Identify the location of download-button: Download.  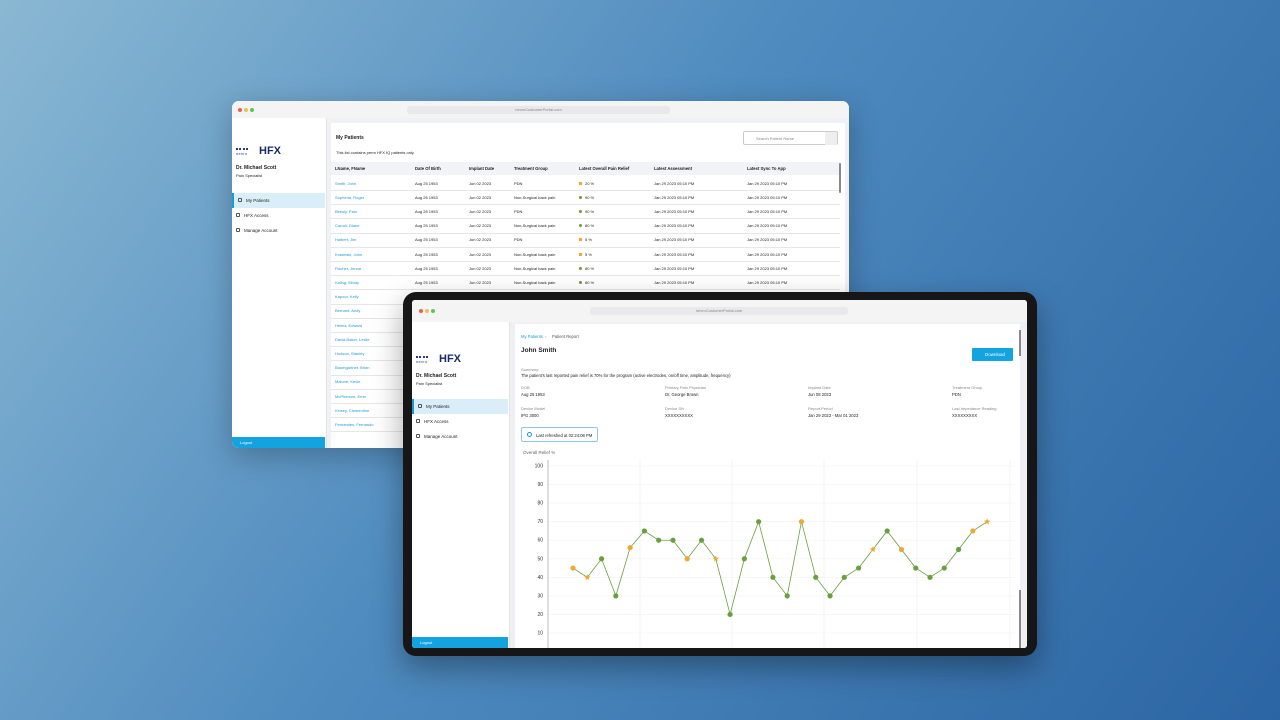
(992, 354).